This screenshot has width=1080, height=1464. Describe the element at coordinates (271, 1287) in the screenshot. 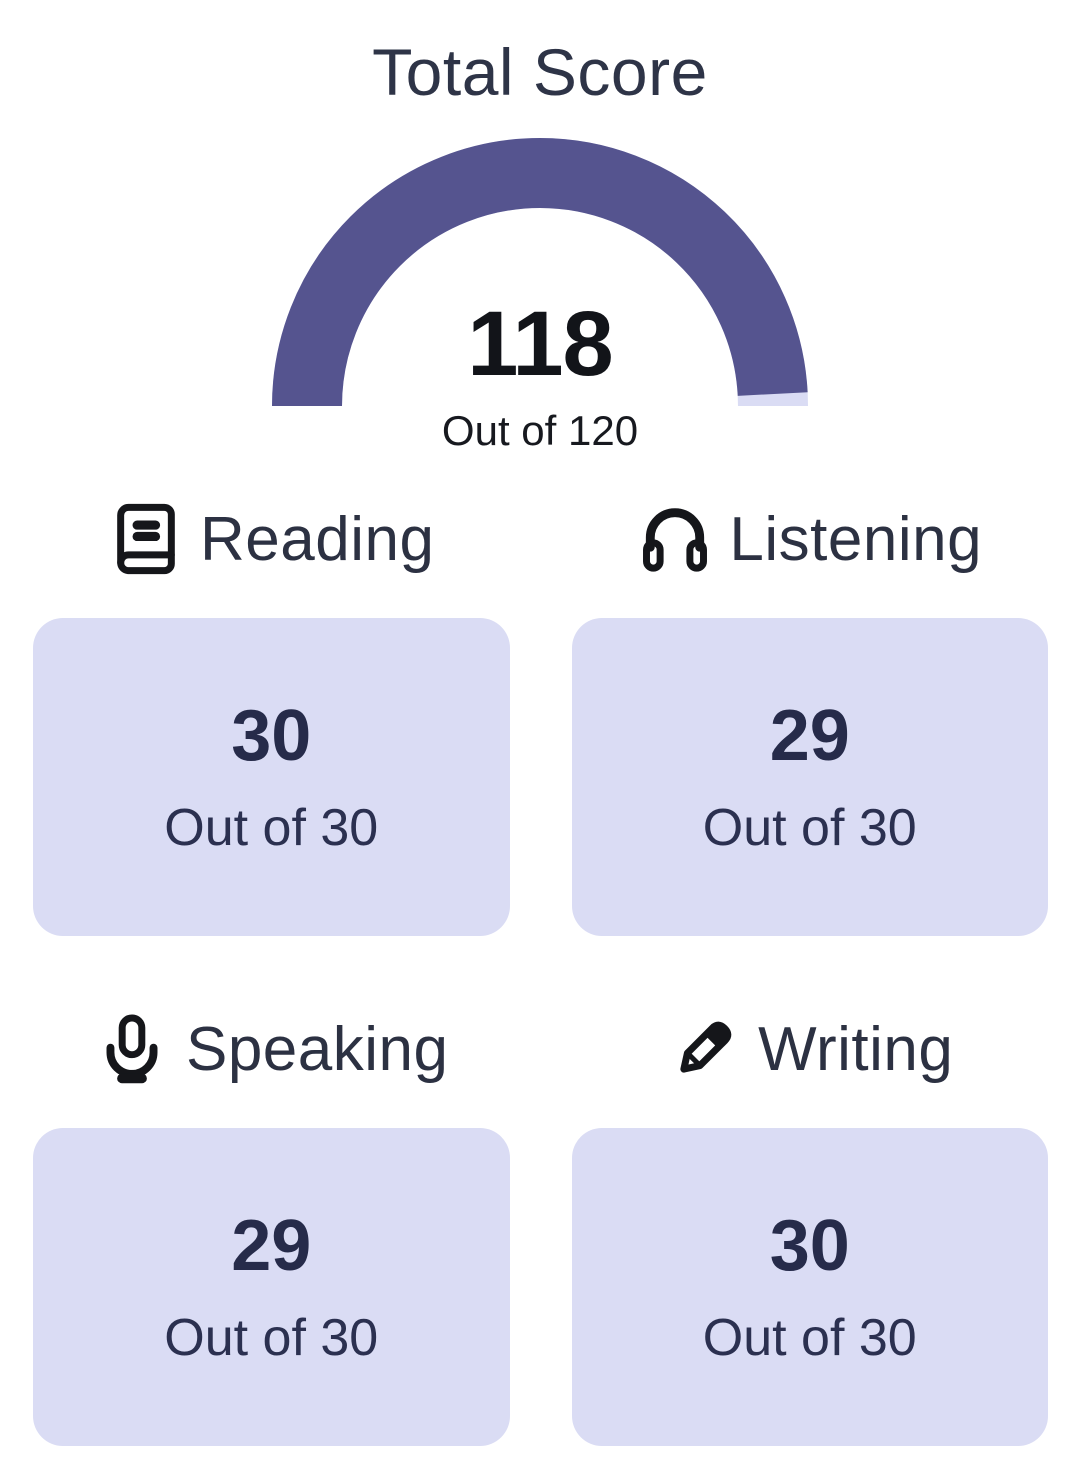

I see `score-card-speaking: 29 Out of 30` at that location.